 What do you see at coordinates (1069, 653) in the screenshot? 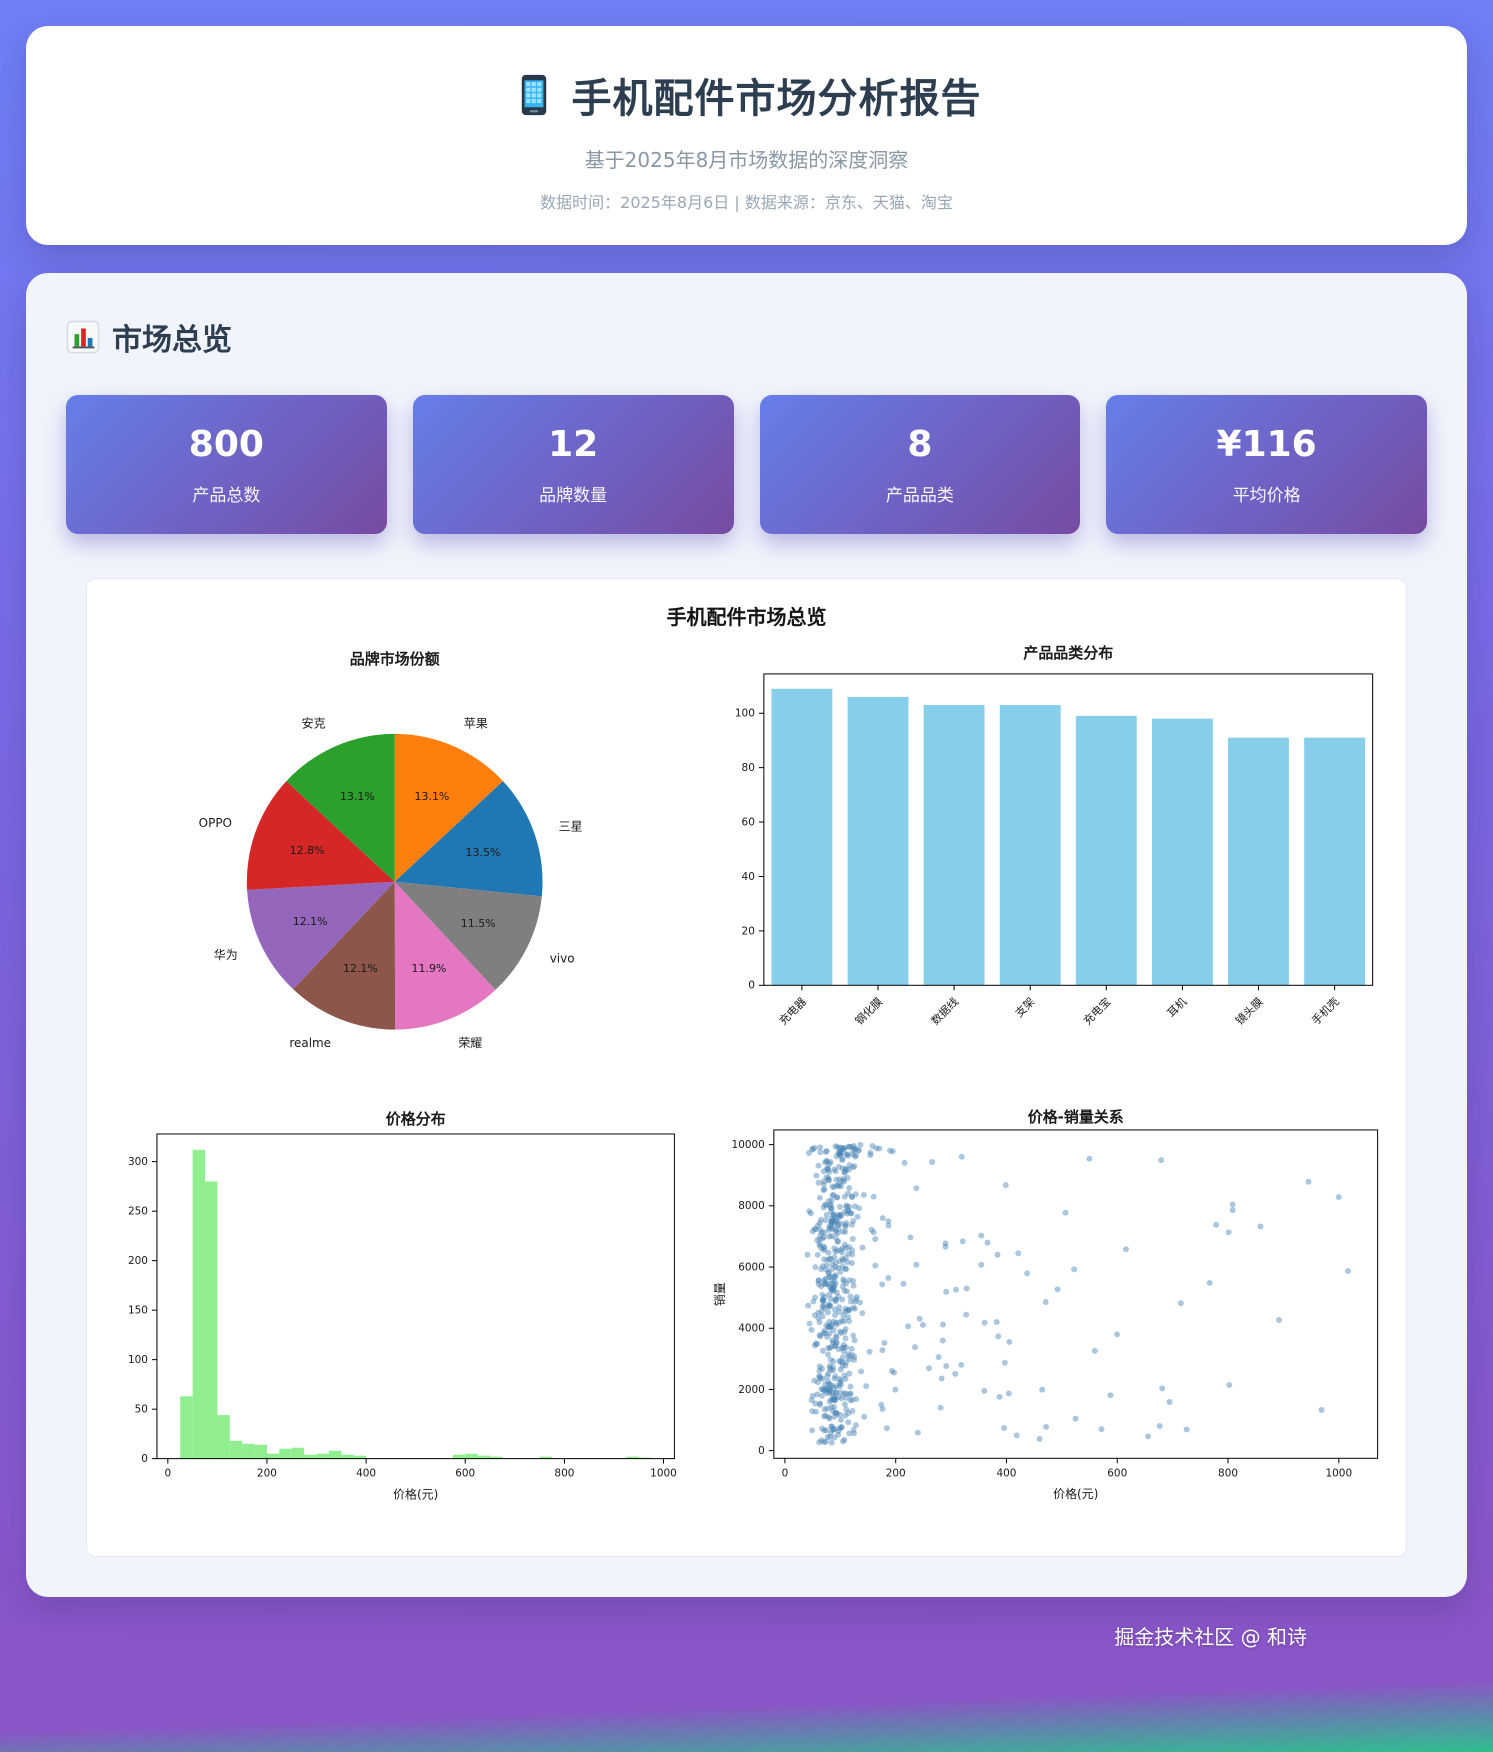
I see `svg-text: 产品品类分布` at bounding box center [1069, 653].